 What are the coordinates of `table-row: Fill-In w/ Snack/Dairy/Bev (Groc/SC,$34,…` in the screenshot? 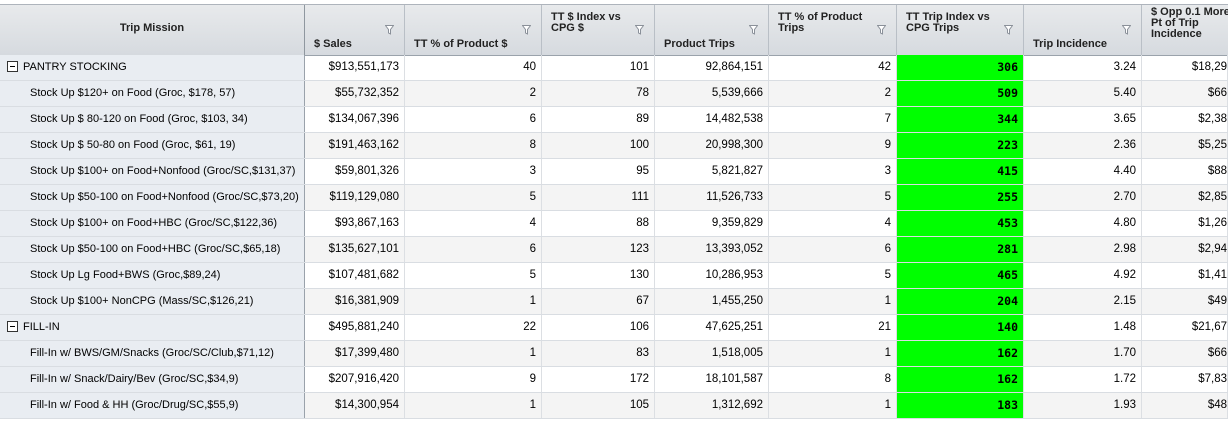 It's located at (614, 380).